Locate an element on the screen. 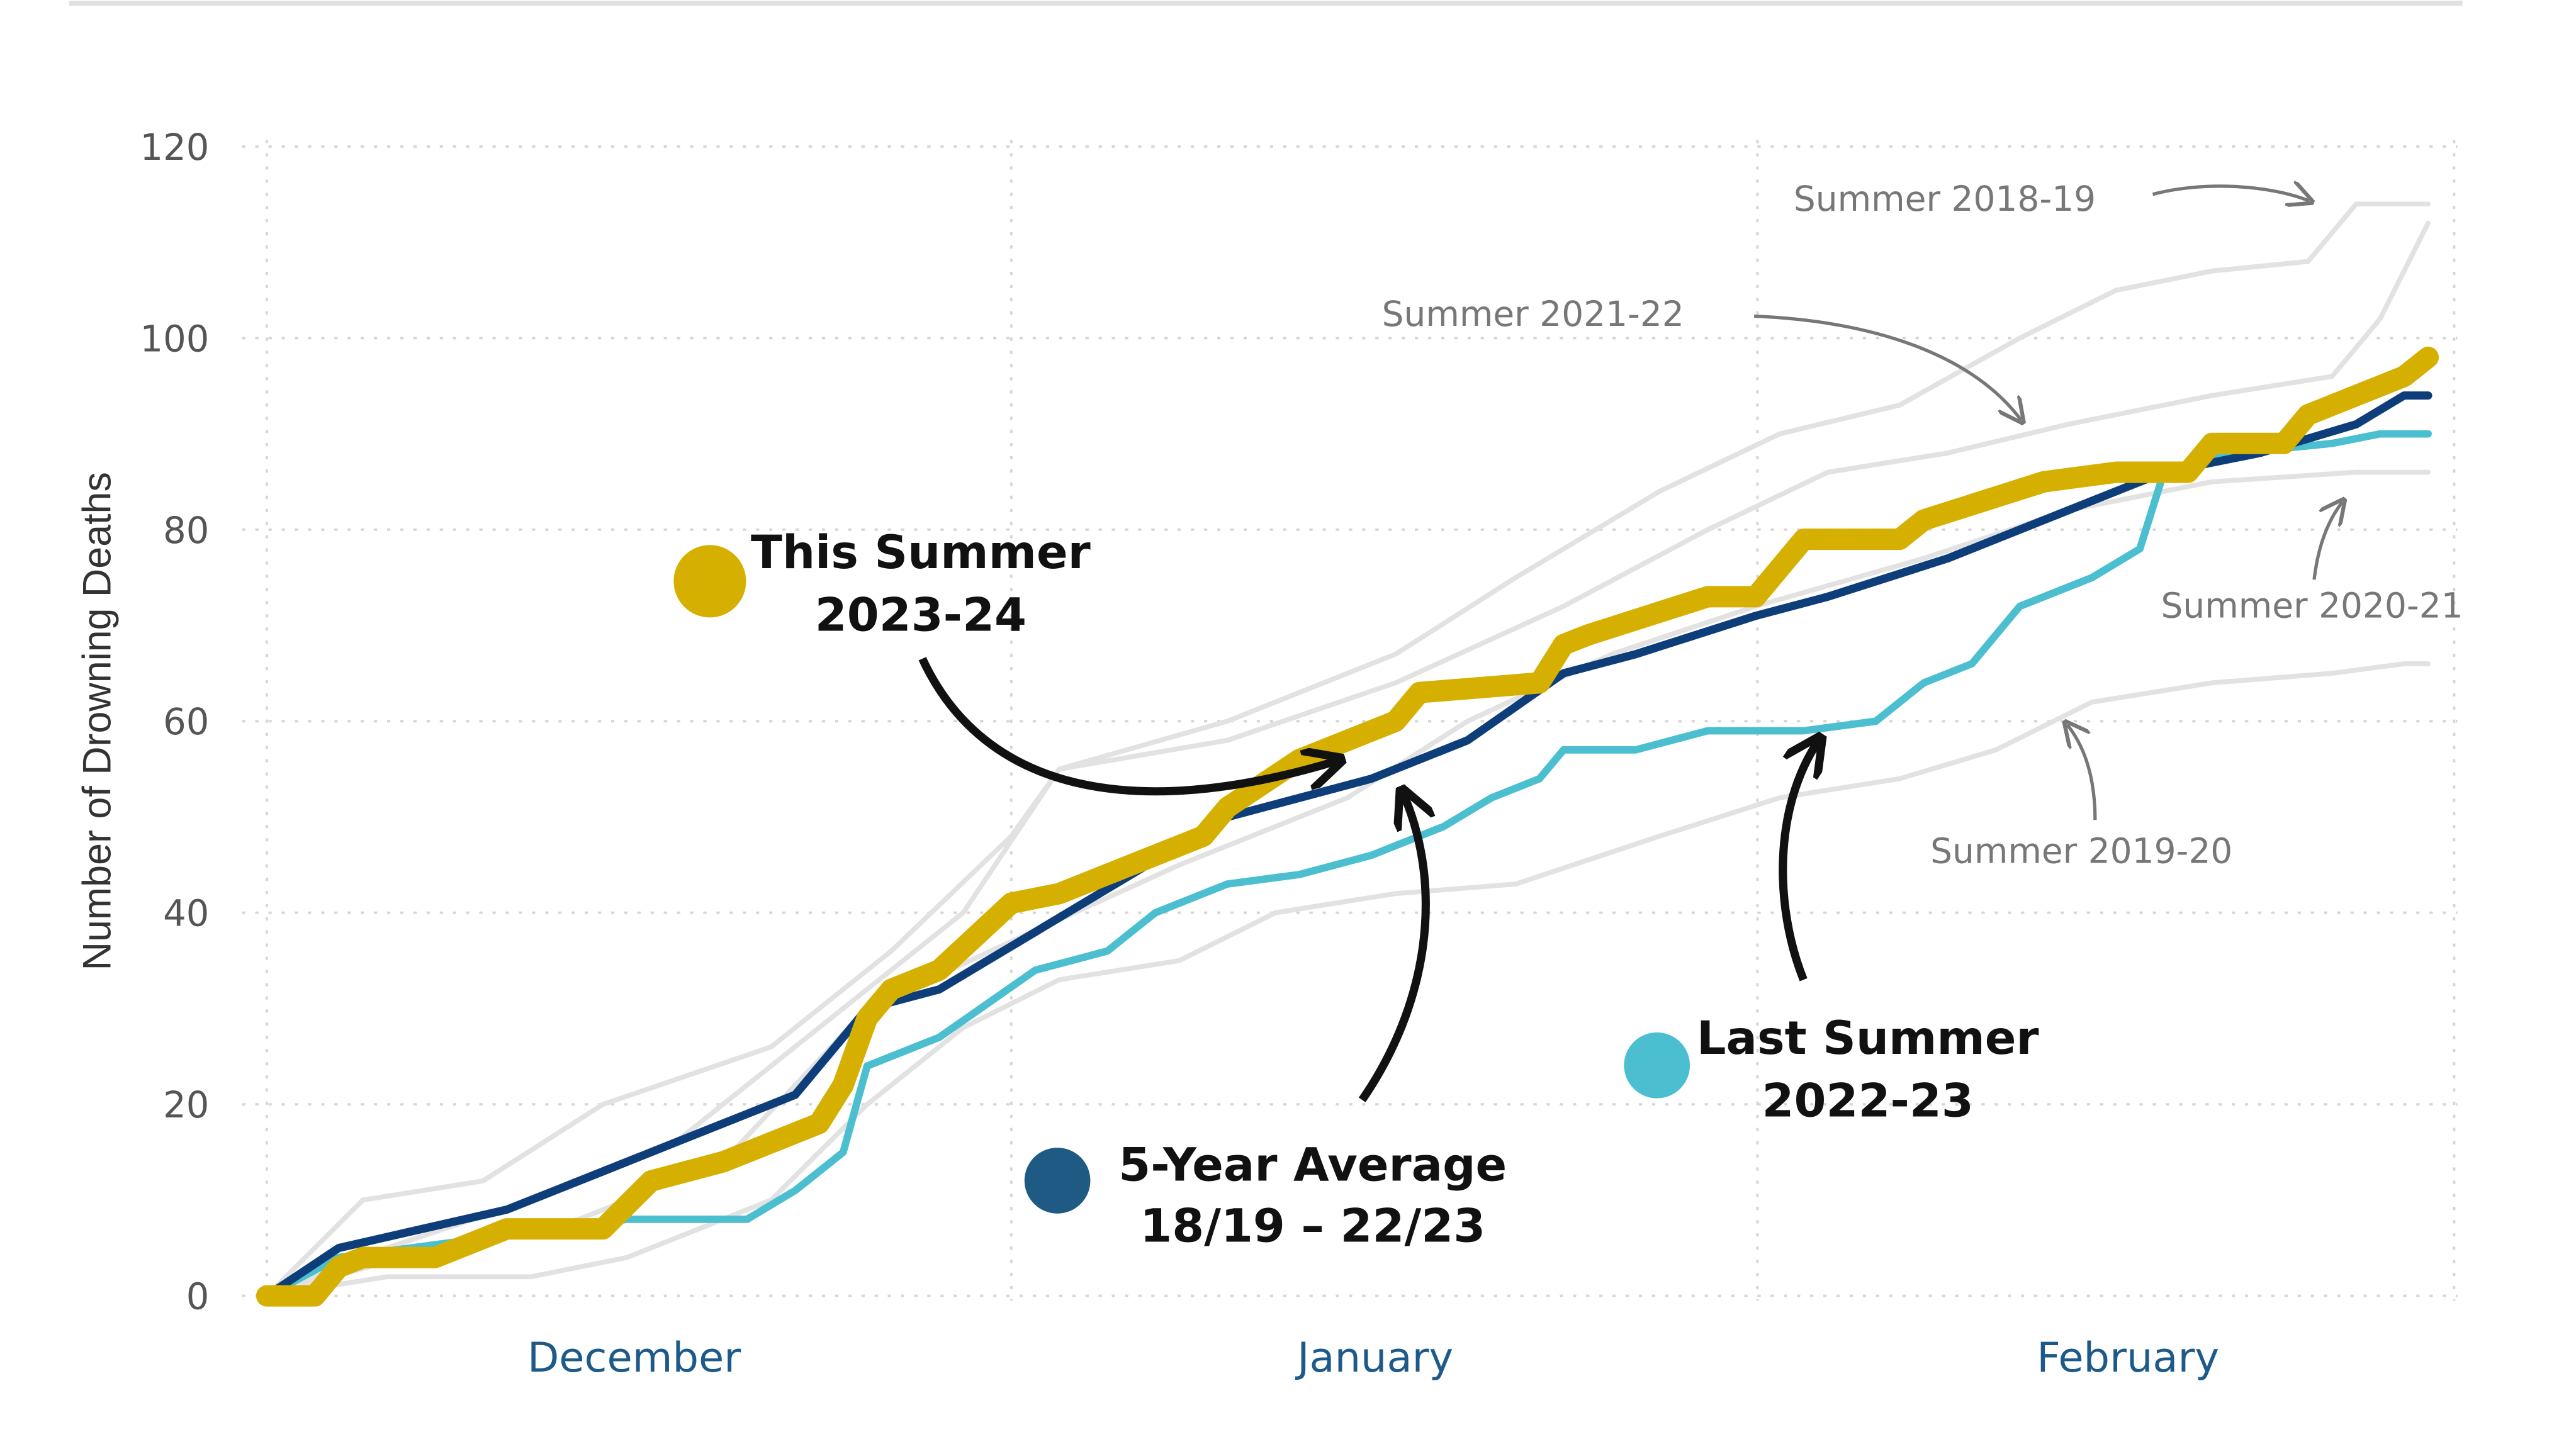 This screenshot has width=2576, height=1449. legend-dot-five-year is located at coordinates (1057, 1181).